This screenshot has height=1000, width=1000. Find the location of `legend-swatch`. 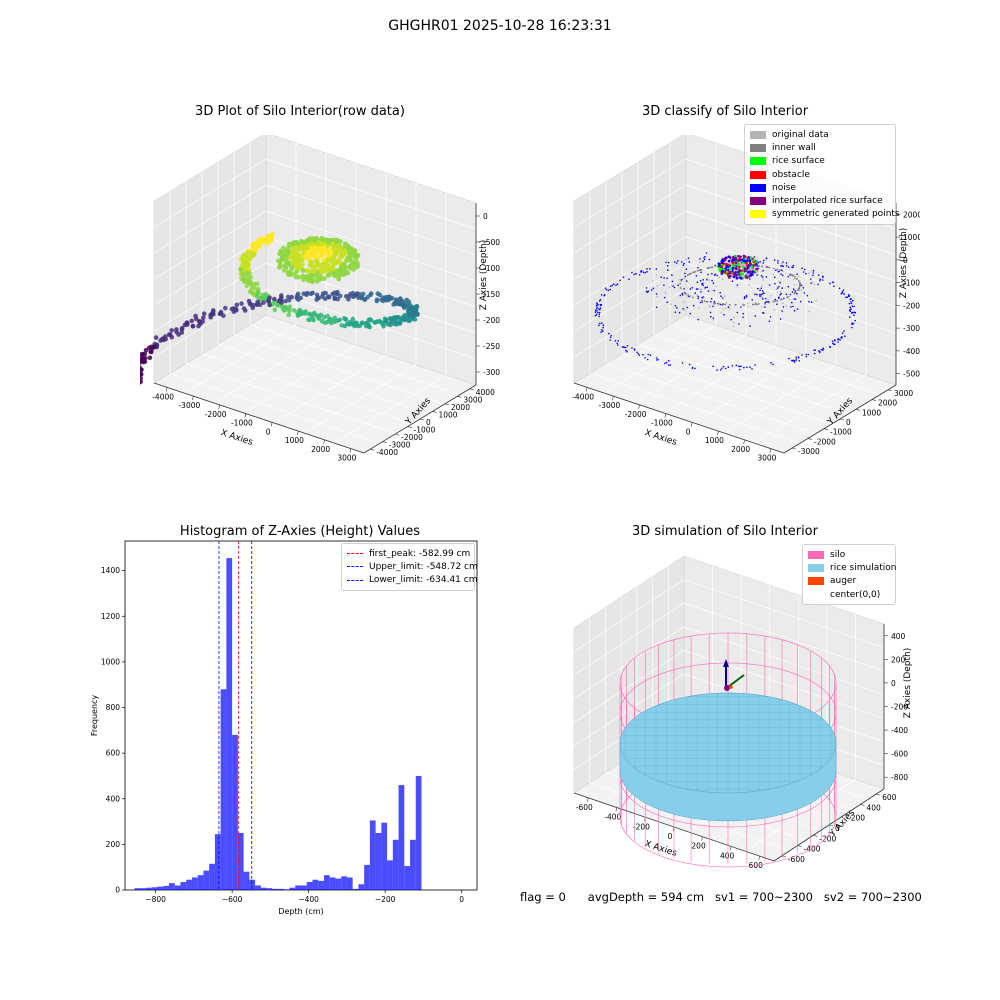

legend-swatch is located at coordinates (816, 554).